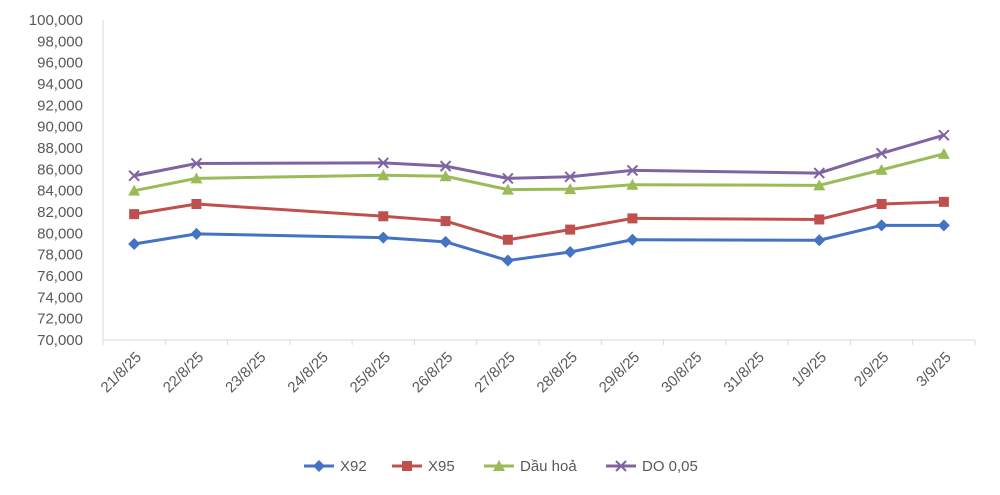 This screenshot has height=495, width=1000. What do you see at coordinates (557, 372) in the screenshot?
I see `x-tick-label: 28/8/25` at bounding box center [557, 372].